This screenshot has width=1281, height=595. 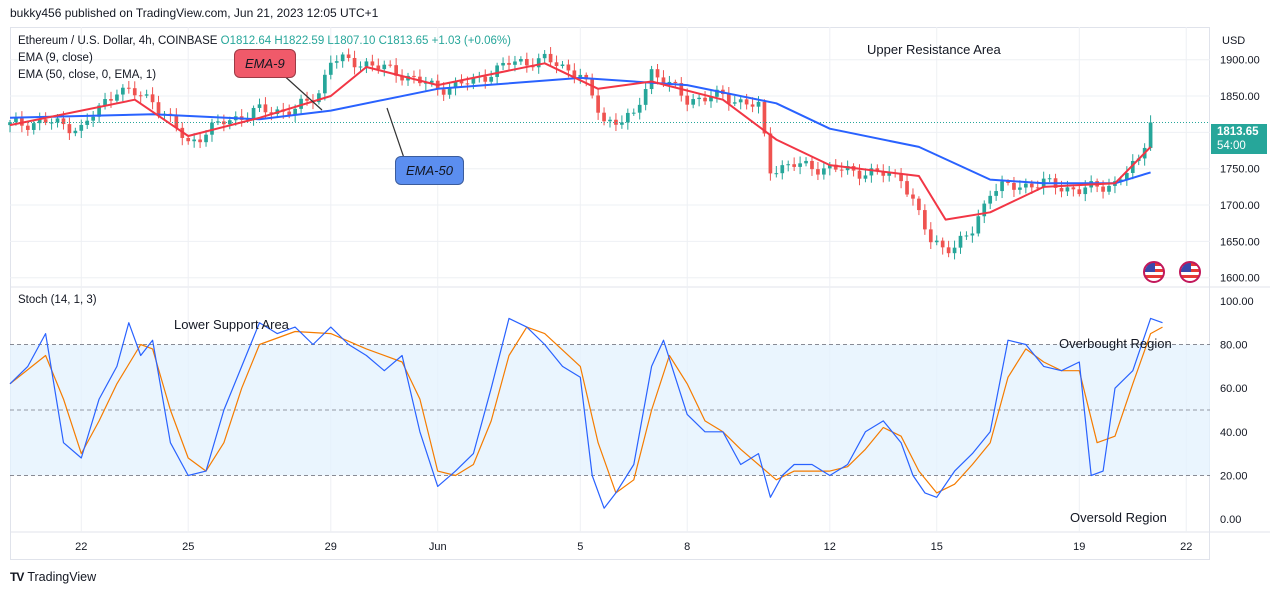 What do you see at coordinates (830, 547) in the screenshot?
I see `time-tick-label: 12` at bounding box center [830, 547].